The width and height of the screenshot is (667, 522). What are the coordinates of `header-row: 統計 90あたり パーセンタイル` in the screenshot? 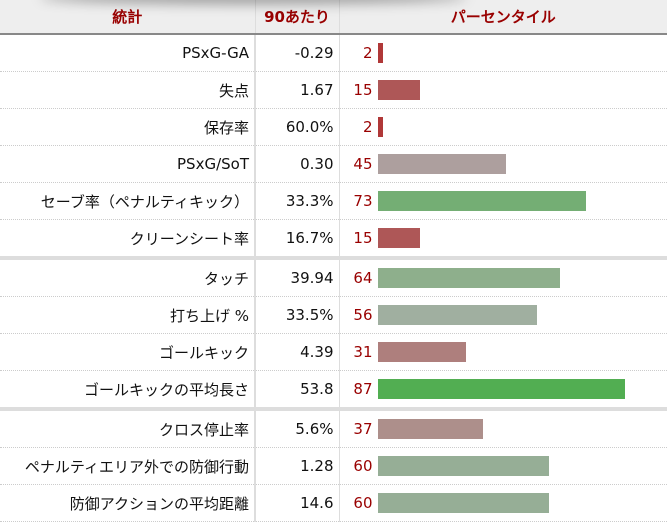 It's located at (333, 17).